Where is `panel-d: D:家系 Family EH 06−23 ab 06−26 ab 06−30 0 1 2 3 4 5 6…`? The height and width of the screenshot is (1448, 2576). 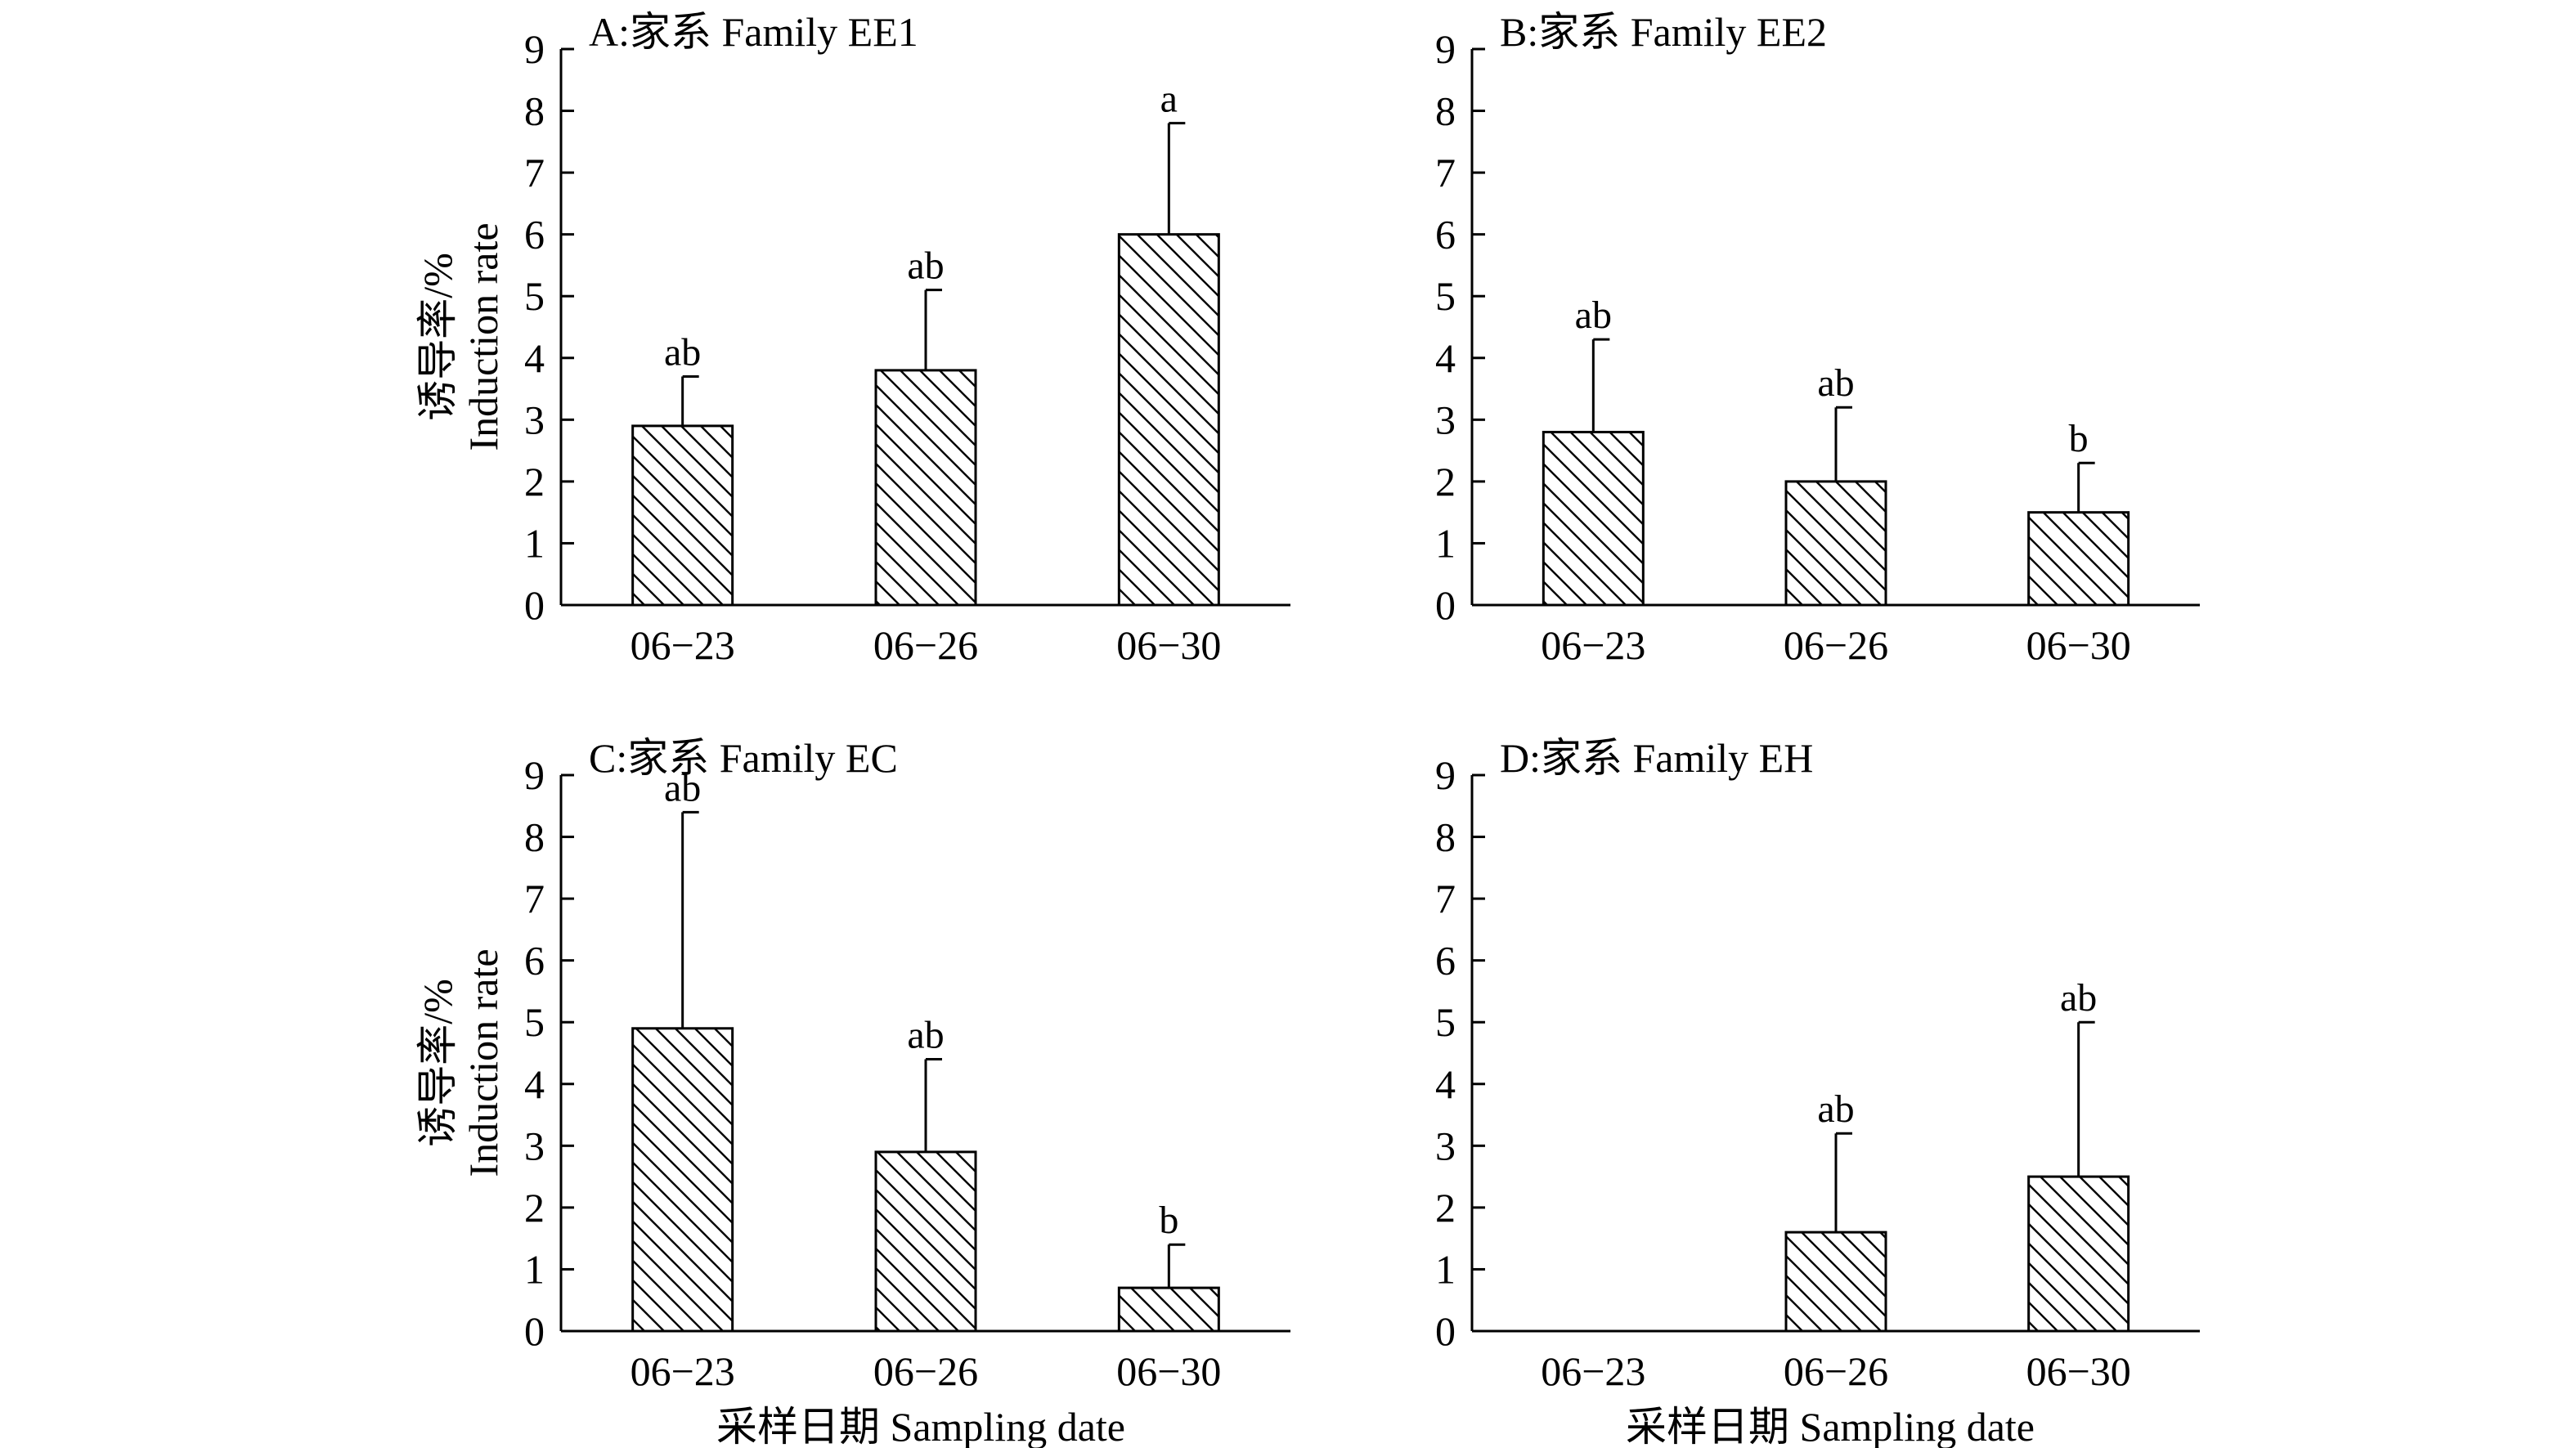
panel-d: D:家系 Family EH 06−23 ab 06−26 ab 06−30 0 1 2 3 4 5 6… is located at coordinates (1817, 1064).